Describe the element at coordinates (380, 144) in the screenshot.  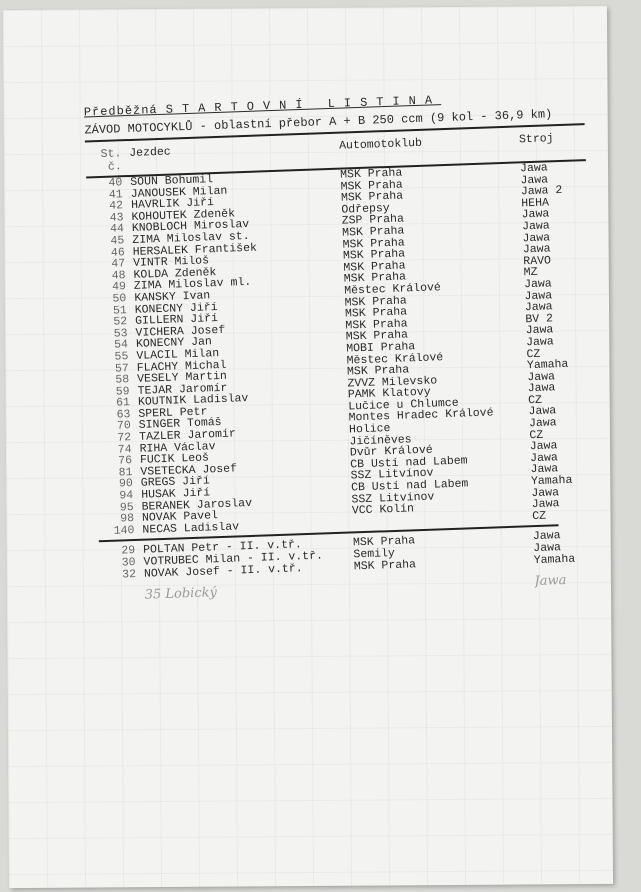
I see `header-club: Automotoklub` at that location.